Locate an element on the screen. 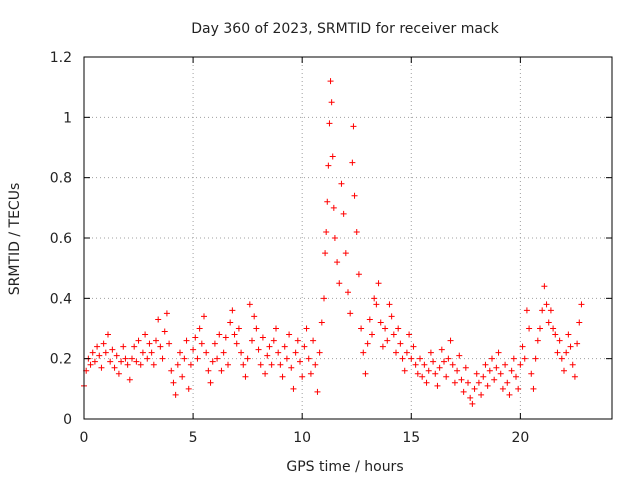 Image resolution: width=640 pixels, height=480 pixels. x-tick-label-20: 20 is located at coordinates (520, 438).